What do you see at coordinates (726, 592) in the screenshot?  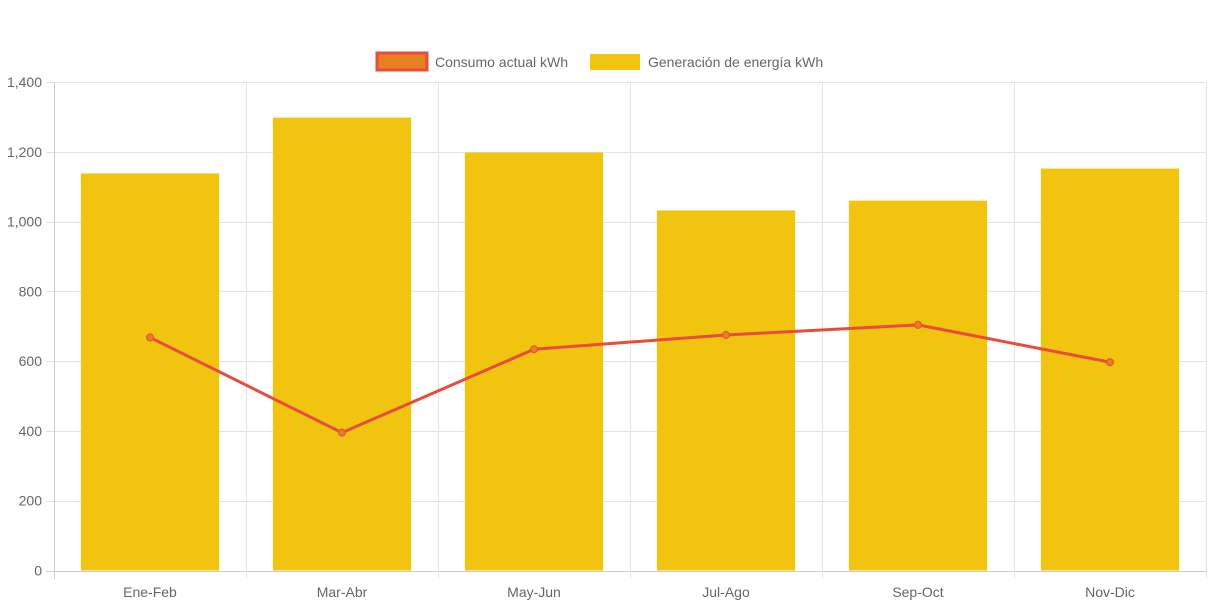 I see `x-tick-label: Jul-Ago` at bounding box center [726, 592].